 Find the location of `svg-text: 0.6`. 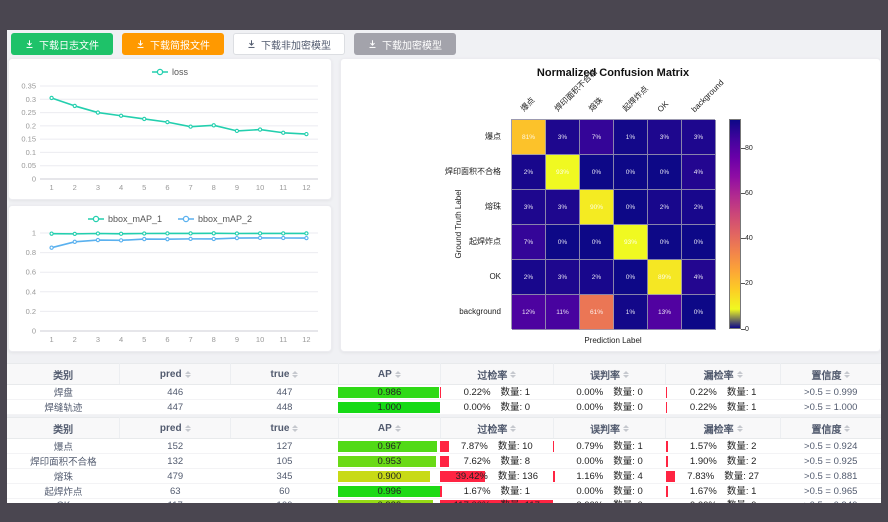

svg-text: 0.6 is located at coordinates (31, 272).